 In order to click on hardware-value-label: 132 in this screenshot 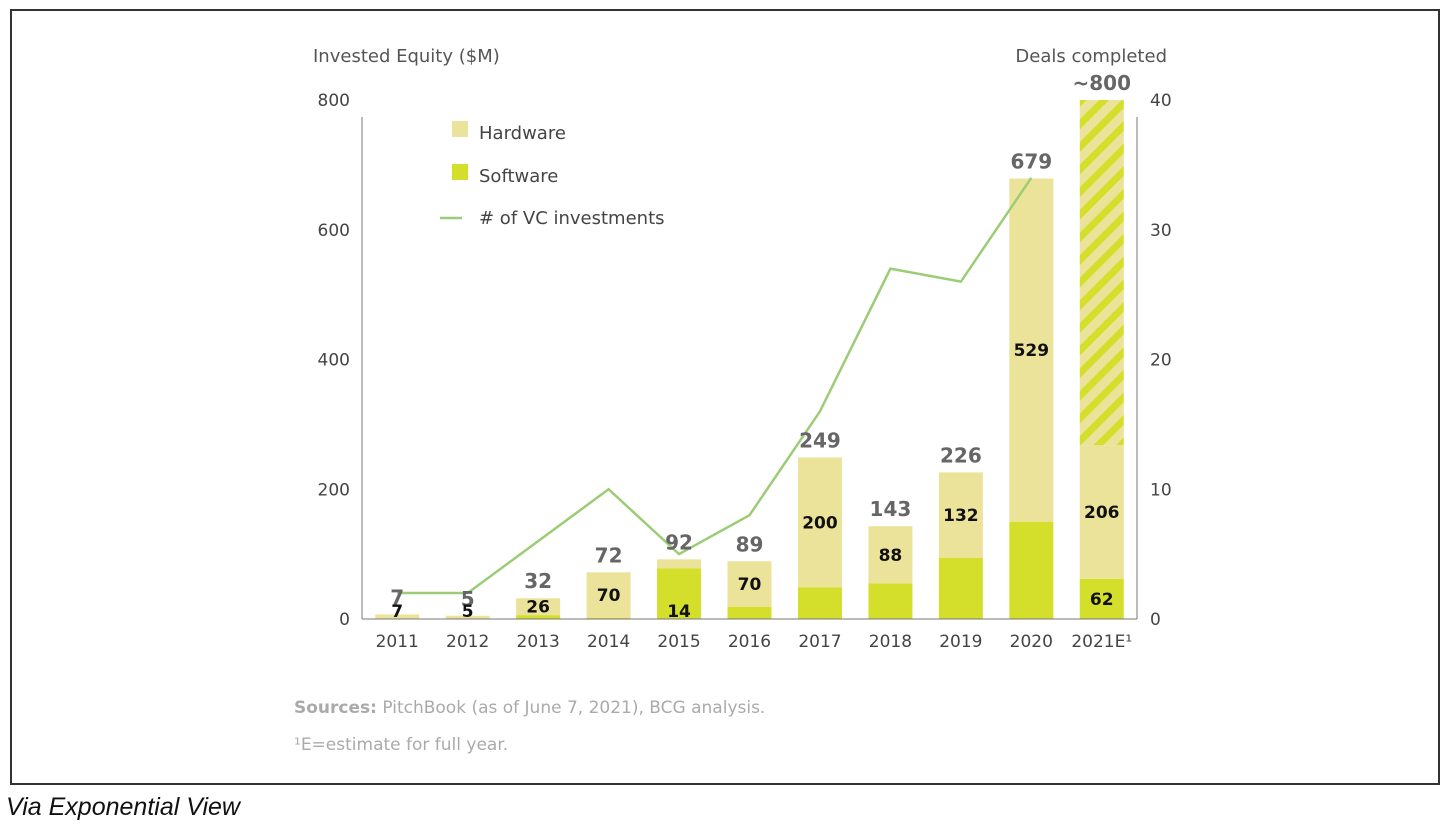, I will do `click(961, 516)`.